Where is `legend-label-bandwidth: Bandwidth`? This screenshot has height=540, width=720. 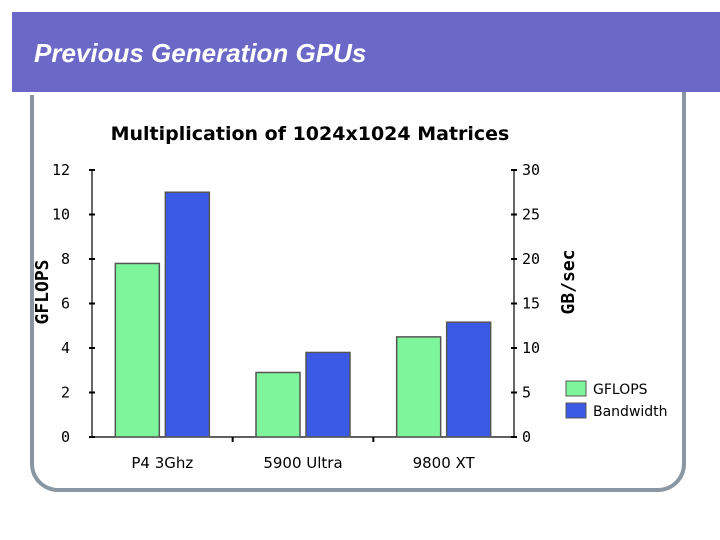 legend-label-bandwidth: Bandwidth is located at coordinates (630, 412).